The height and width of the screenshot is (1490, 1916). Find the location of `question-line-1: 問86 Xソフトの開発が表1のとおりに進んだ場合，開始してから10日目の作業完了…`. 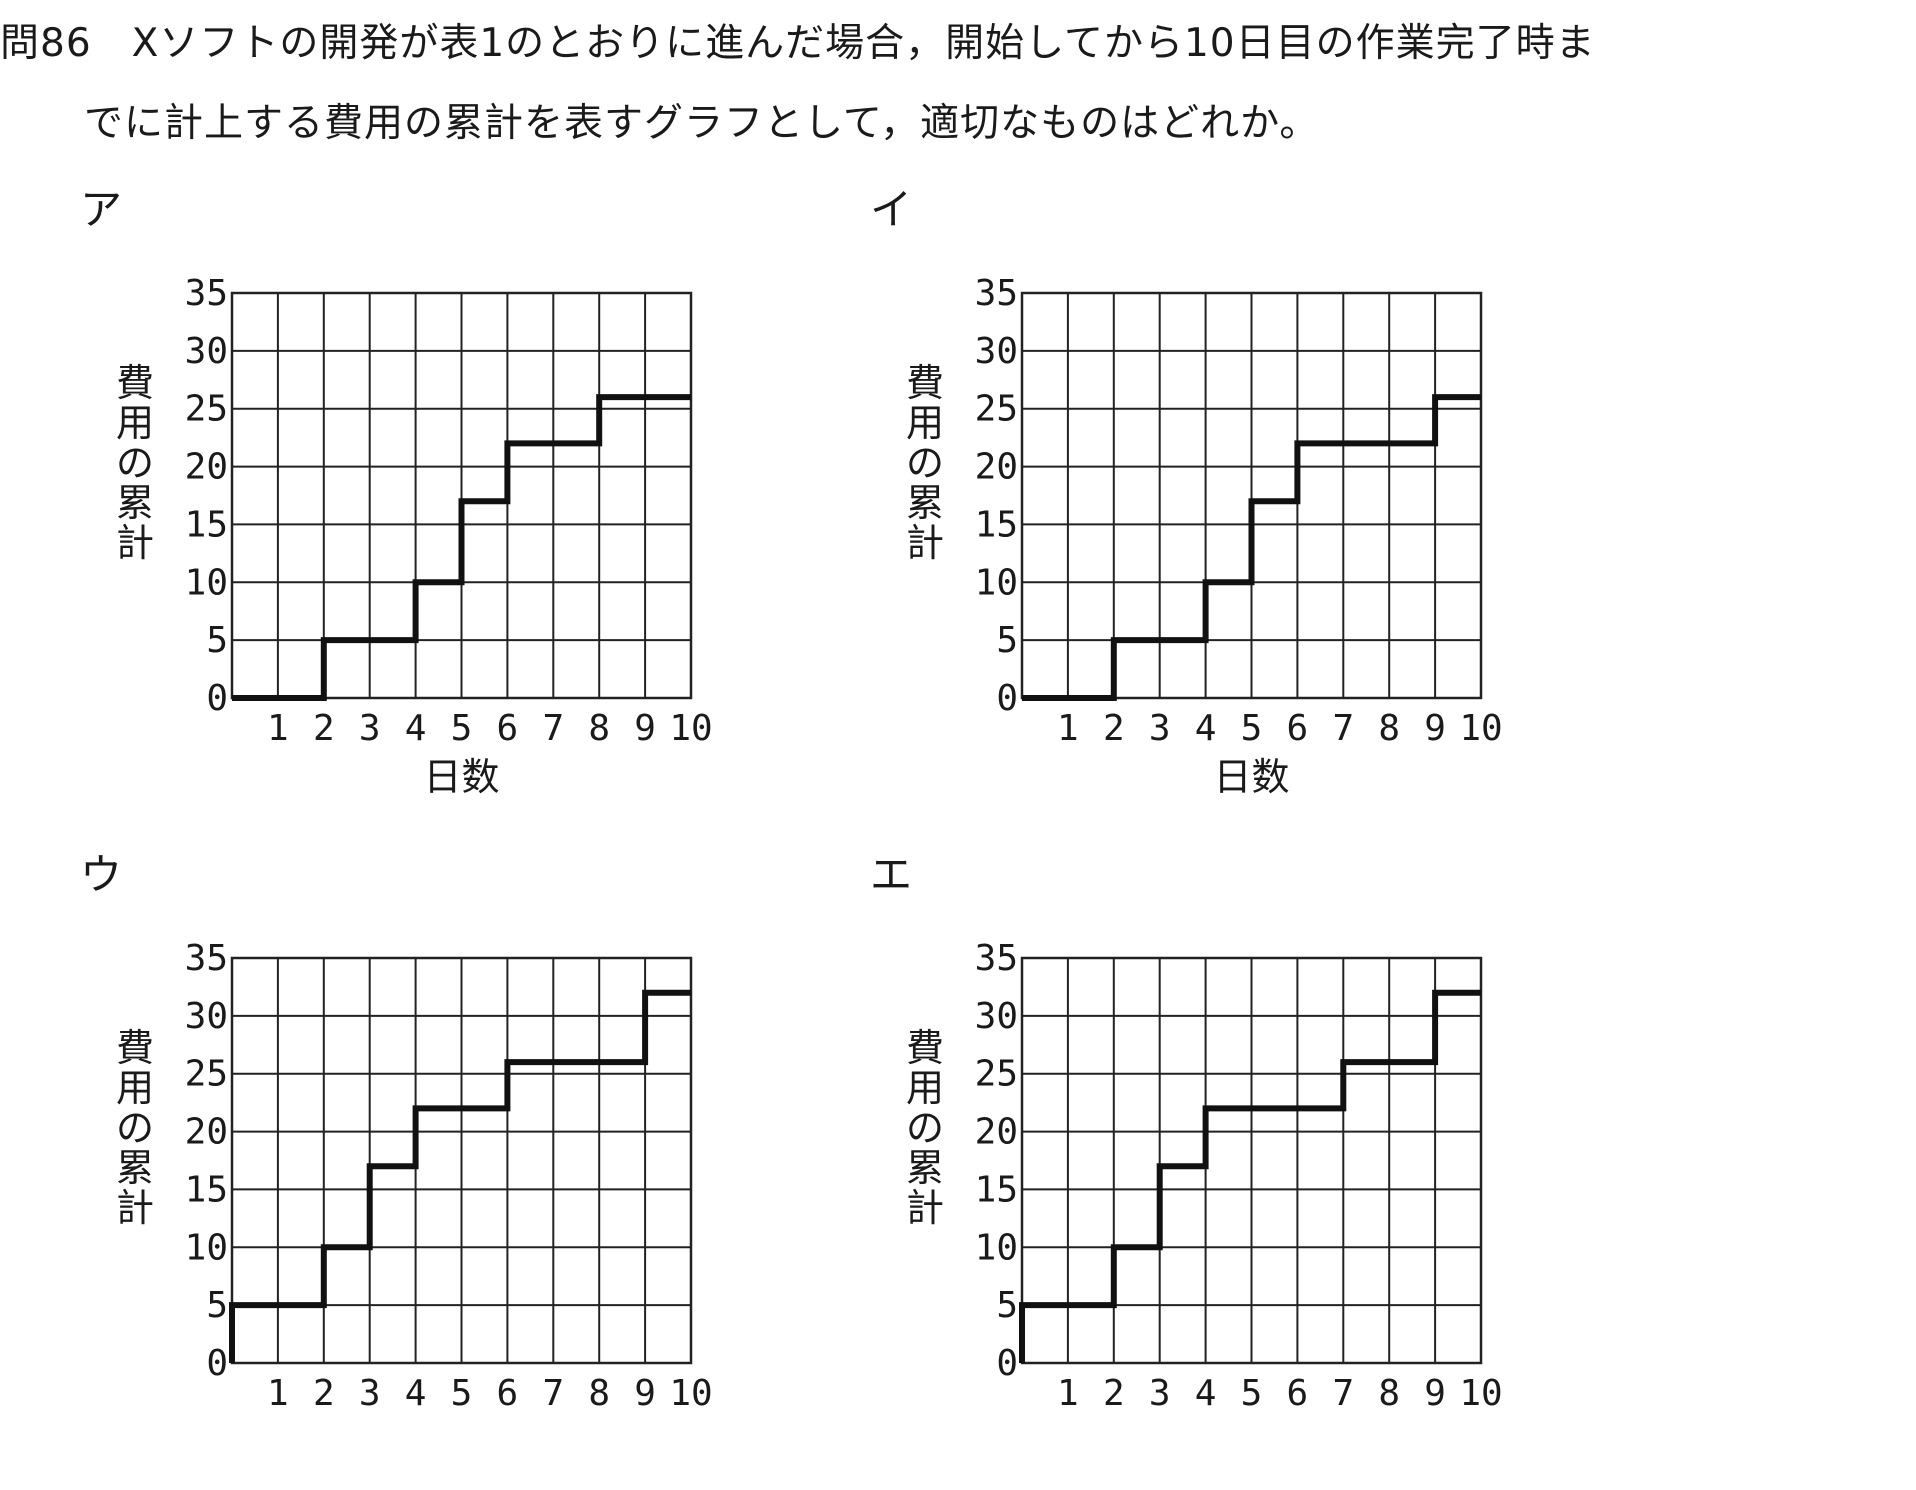

question-line-1: 問86 Xソフトの開発が表1のとおりに進んだ場合，開始してから10日目の作業完了… is located at coordinates (798, 43).